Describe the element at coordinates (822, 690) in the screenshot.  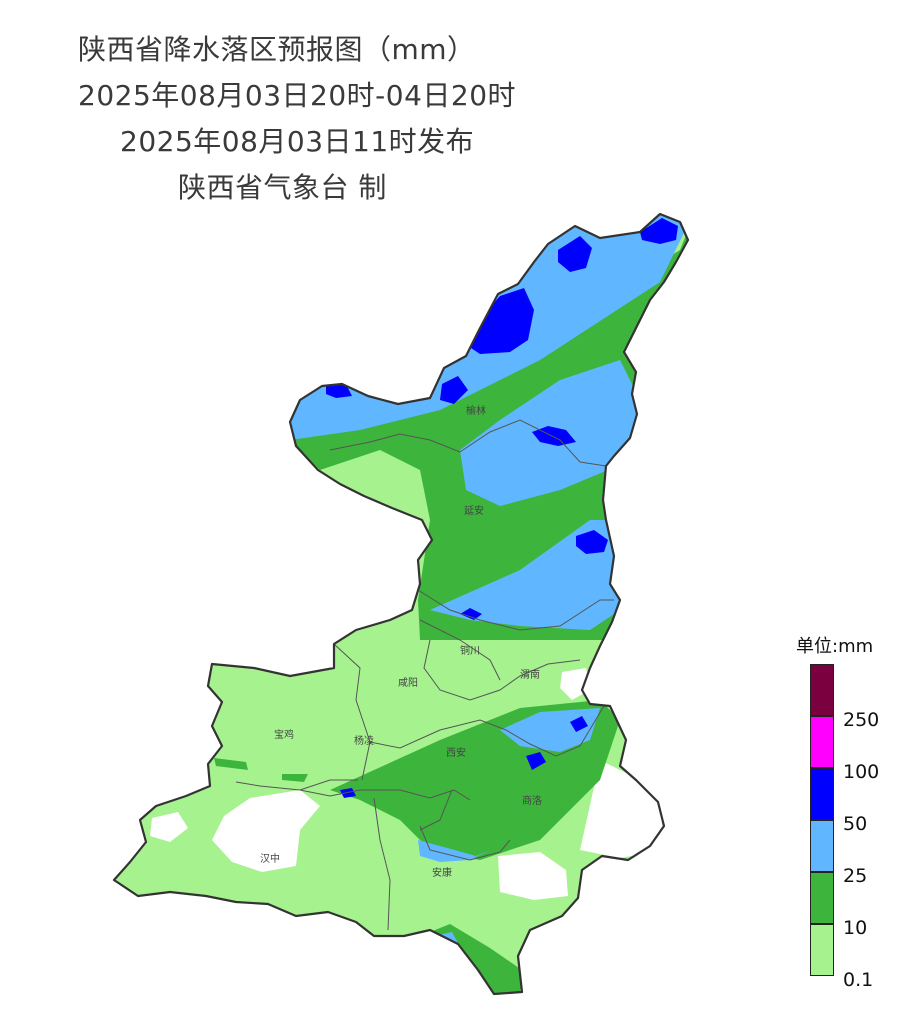
I see `legend-swatch-250-plus` at that location.